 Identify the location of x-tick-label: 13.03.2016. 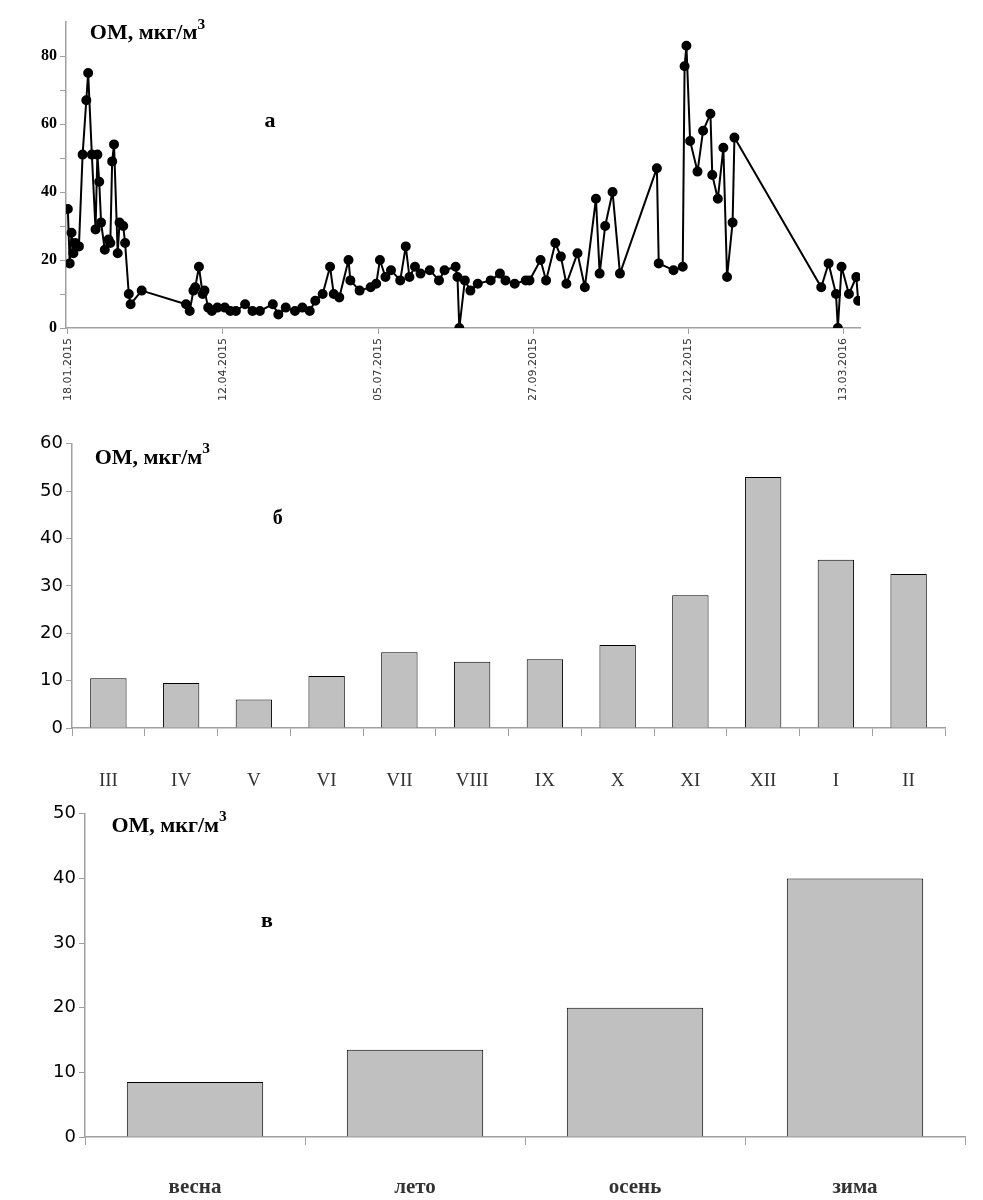
(843, 369).